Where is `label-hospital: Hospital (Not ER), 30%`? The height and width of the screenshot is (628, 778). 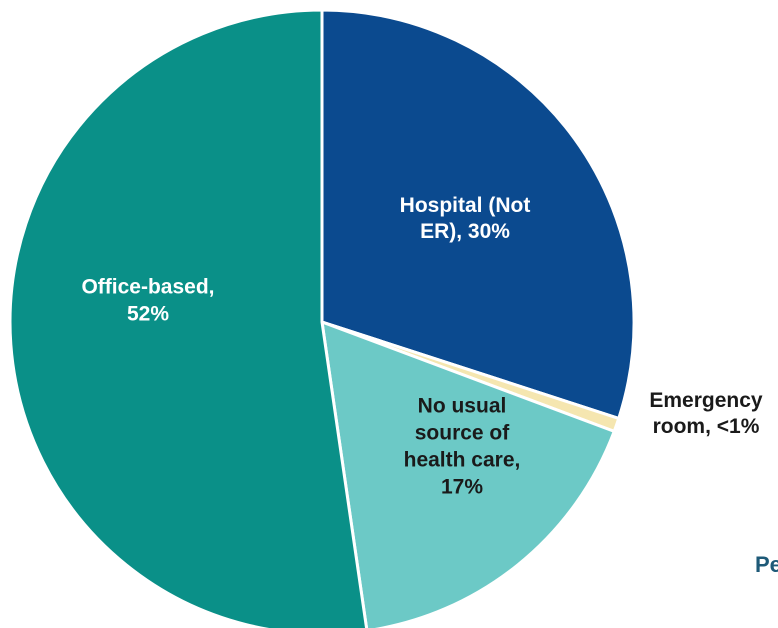 label-hospital: Hospital (Not ER), 30% is located at coordinates (465, 218).